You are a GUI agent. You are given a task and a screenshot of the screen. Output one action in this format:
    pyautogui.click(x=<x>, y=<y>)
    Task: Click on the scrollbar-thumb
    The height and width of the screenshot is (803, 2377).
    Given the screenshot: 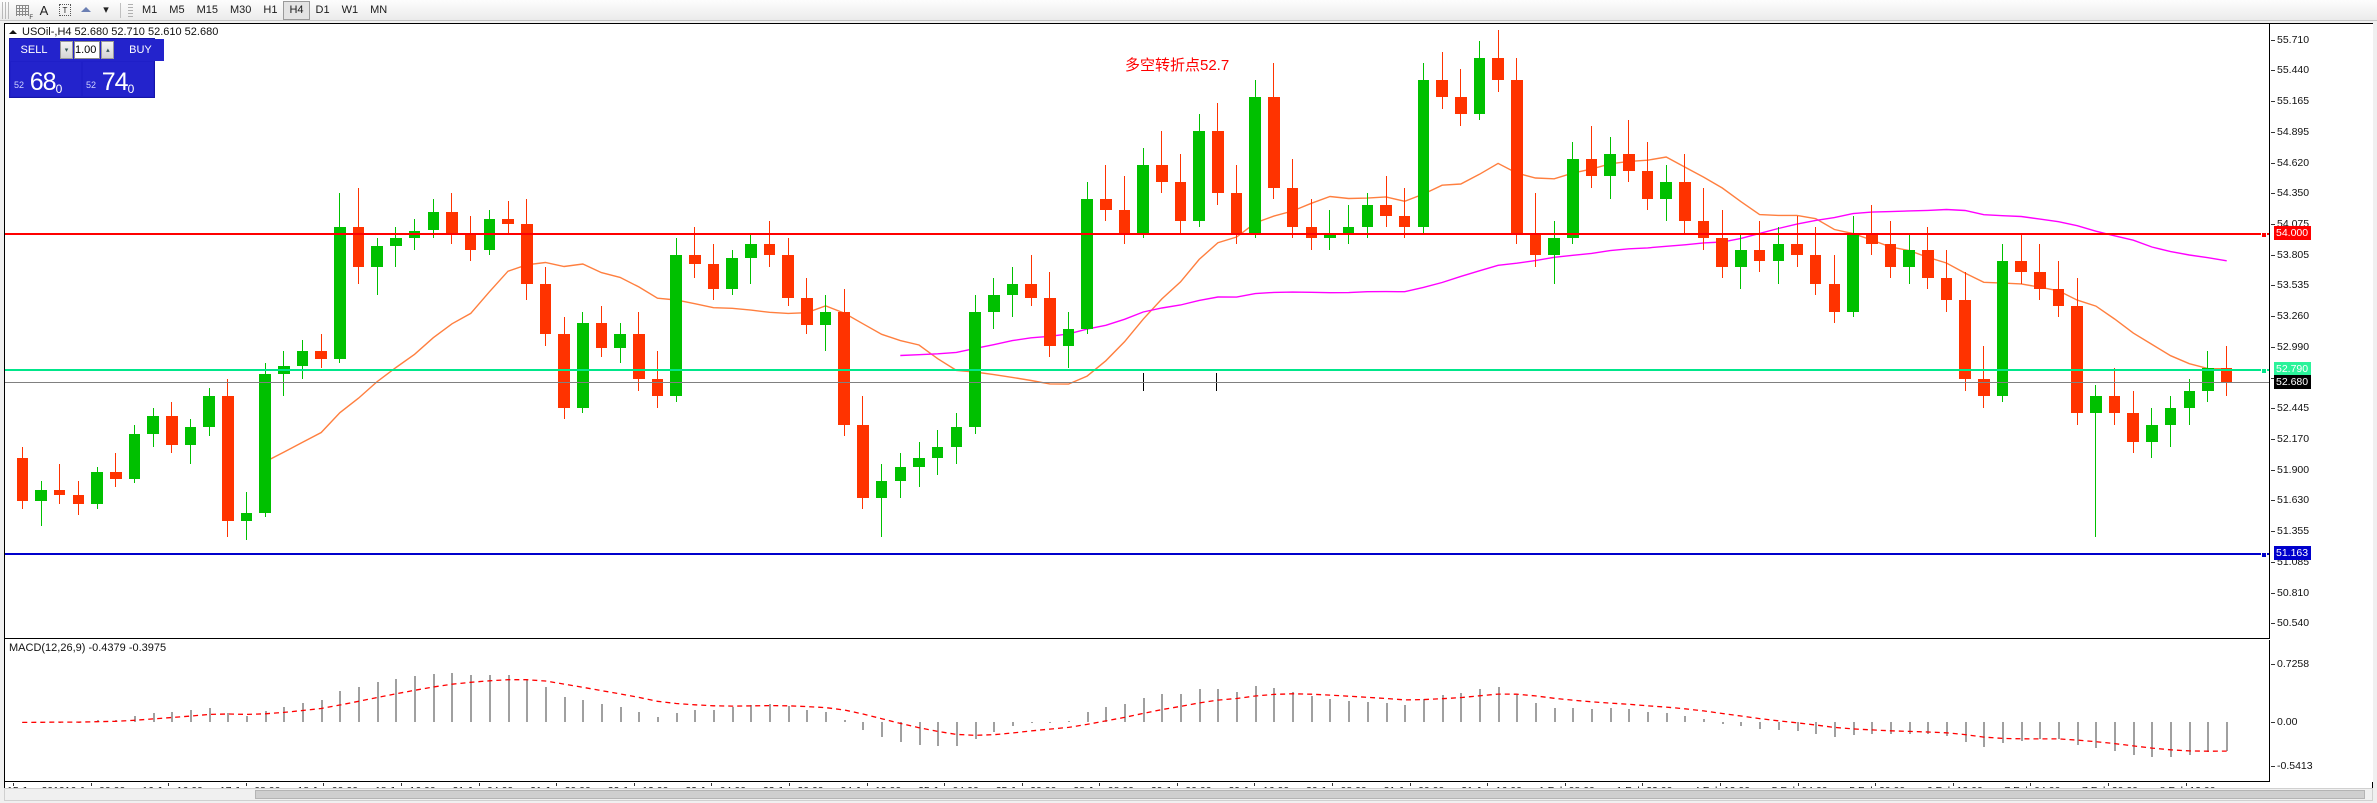 What is the action you would take?
    pyautogui.click(x=1310, y=794)
    